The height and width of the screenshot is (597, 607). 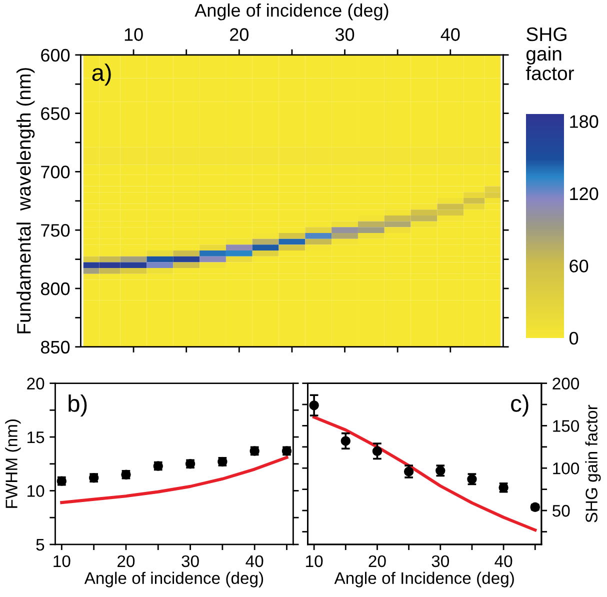 What do you see at coordinates (55, 230) in the screenshot?
I see `y-tick-label: 750` at bounding box center [55, 230].